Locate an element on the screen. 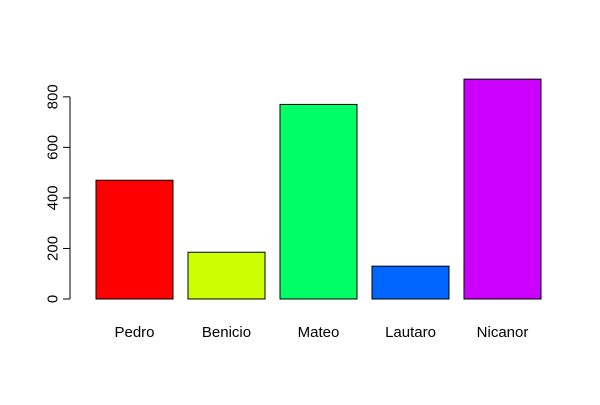 The height and width of the screenshot is (405, 600). y-tick-label: 0 is located at coordinates (53, 299).